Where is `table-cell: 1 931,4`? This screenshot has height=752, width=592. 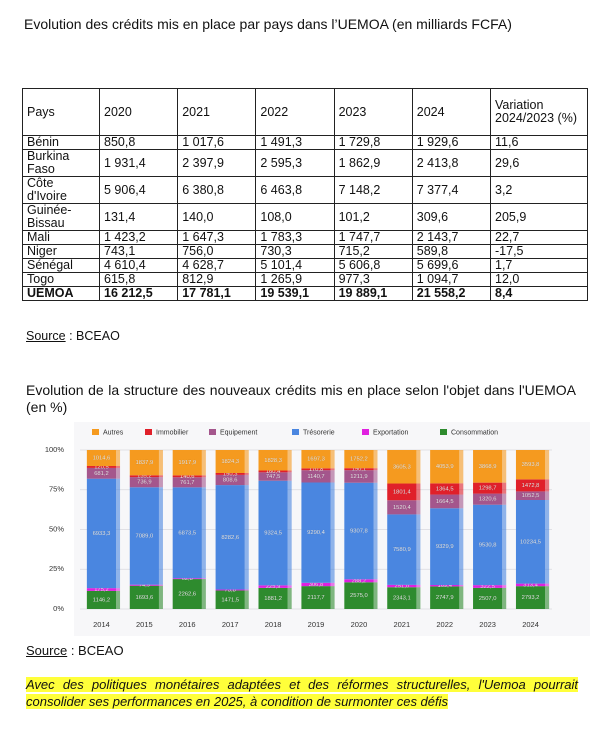 table-cell: 1 931,4 is located at coordinates (138, 163).